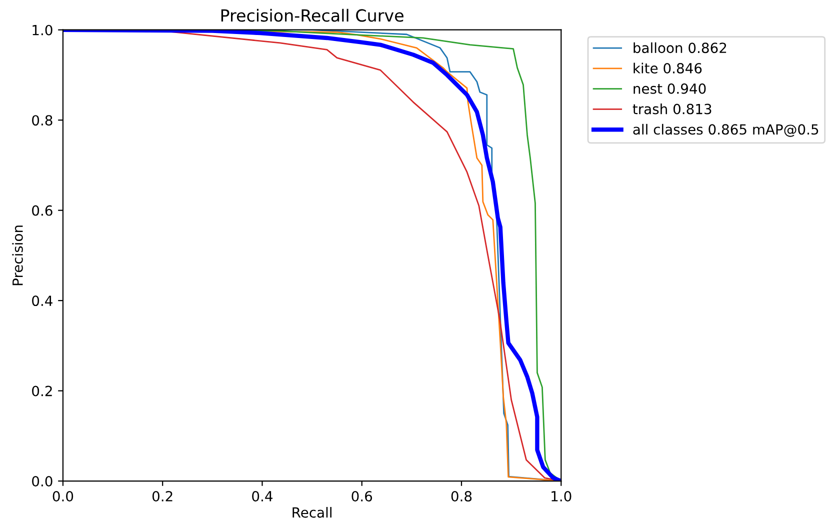 The height and width of the screenshot is (524, 835). What do you see at coordinates (262, 496) in the screenshot?
I see `x-tick-label: 0.4` at bounding box center [262, 496].